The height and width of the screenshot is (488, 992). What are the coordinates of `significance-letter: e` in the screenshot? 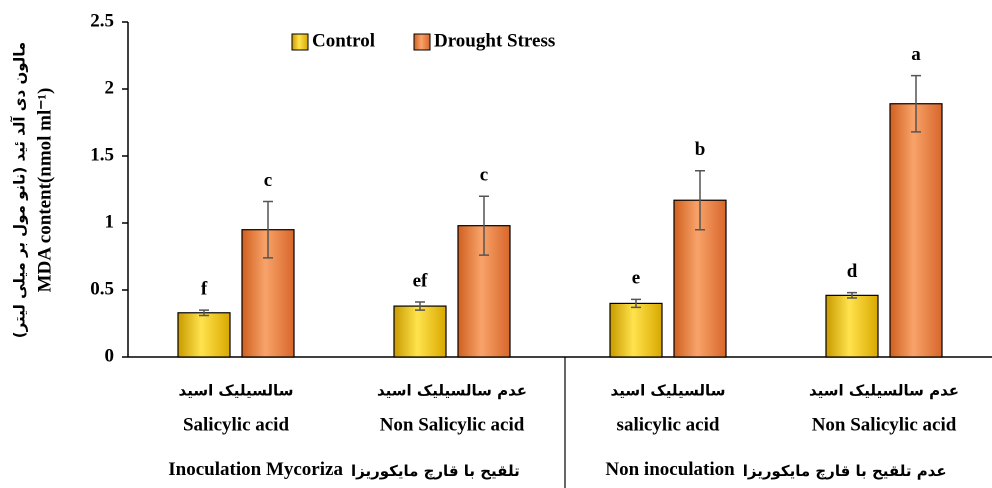 It's located at (636, 278).